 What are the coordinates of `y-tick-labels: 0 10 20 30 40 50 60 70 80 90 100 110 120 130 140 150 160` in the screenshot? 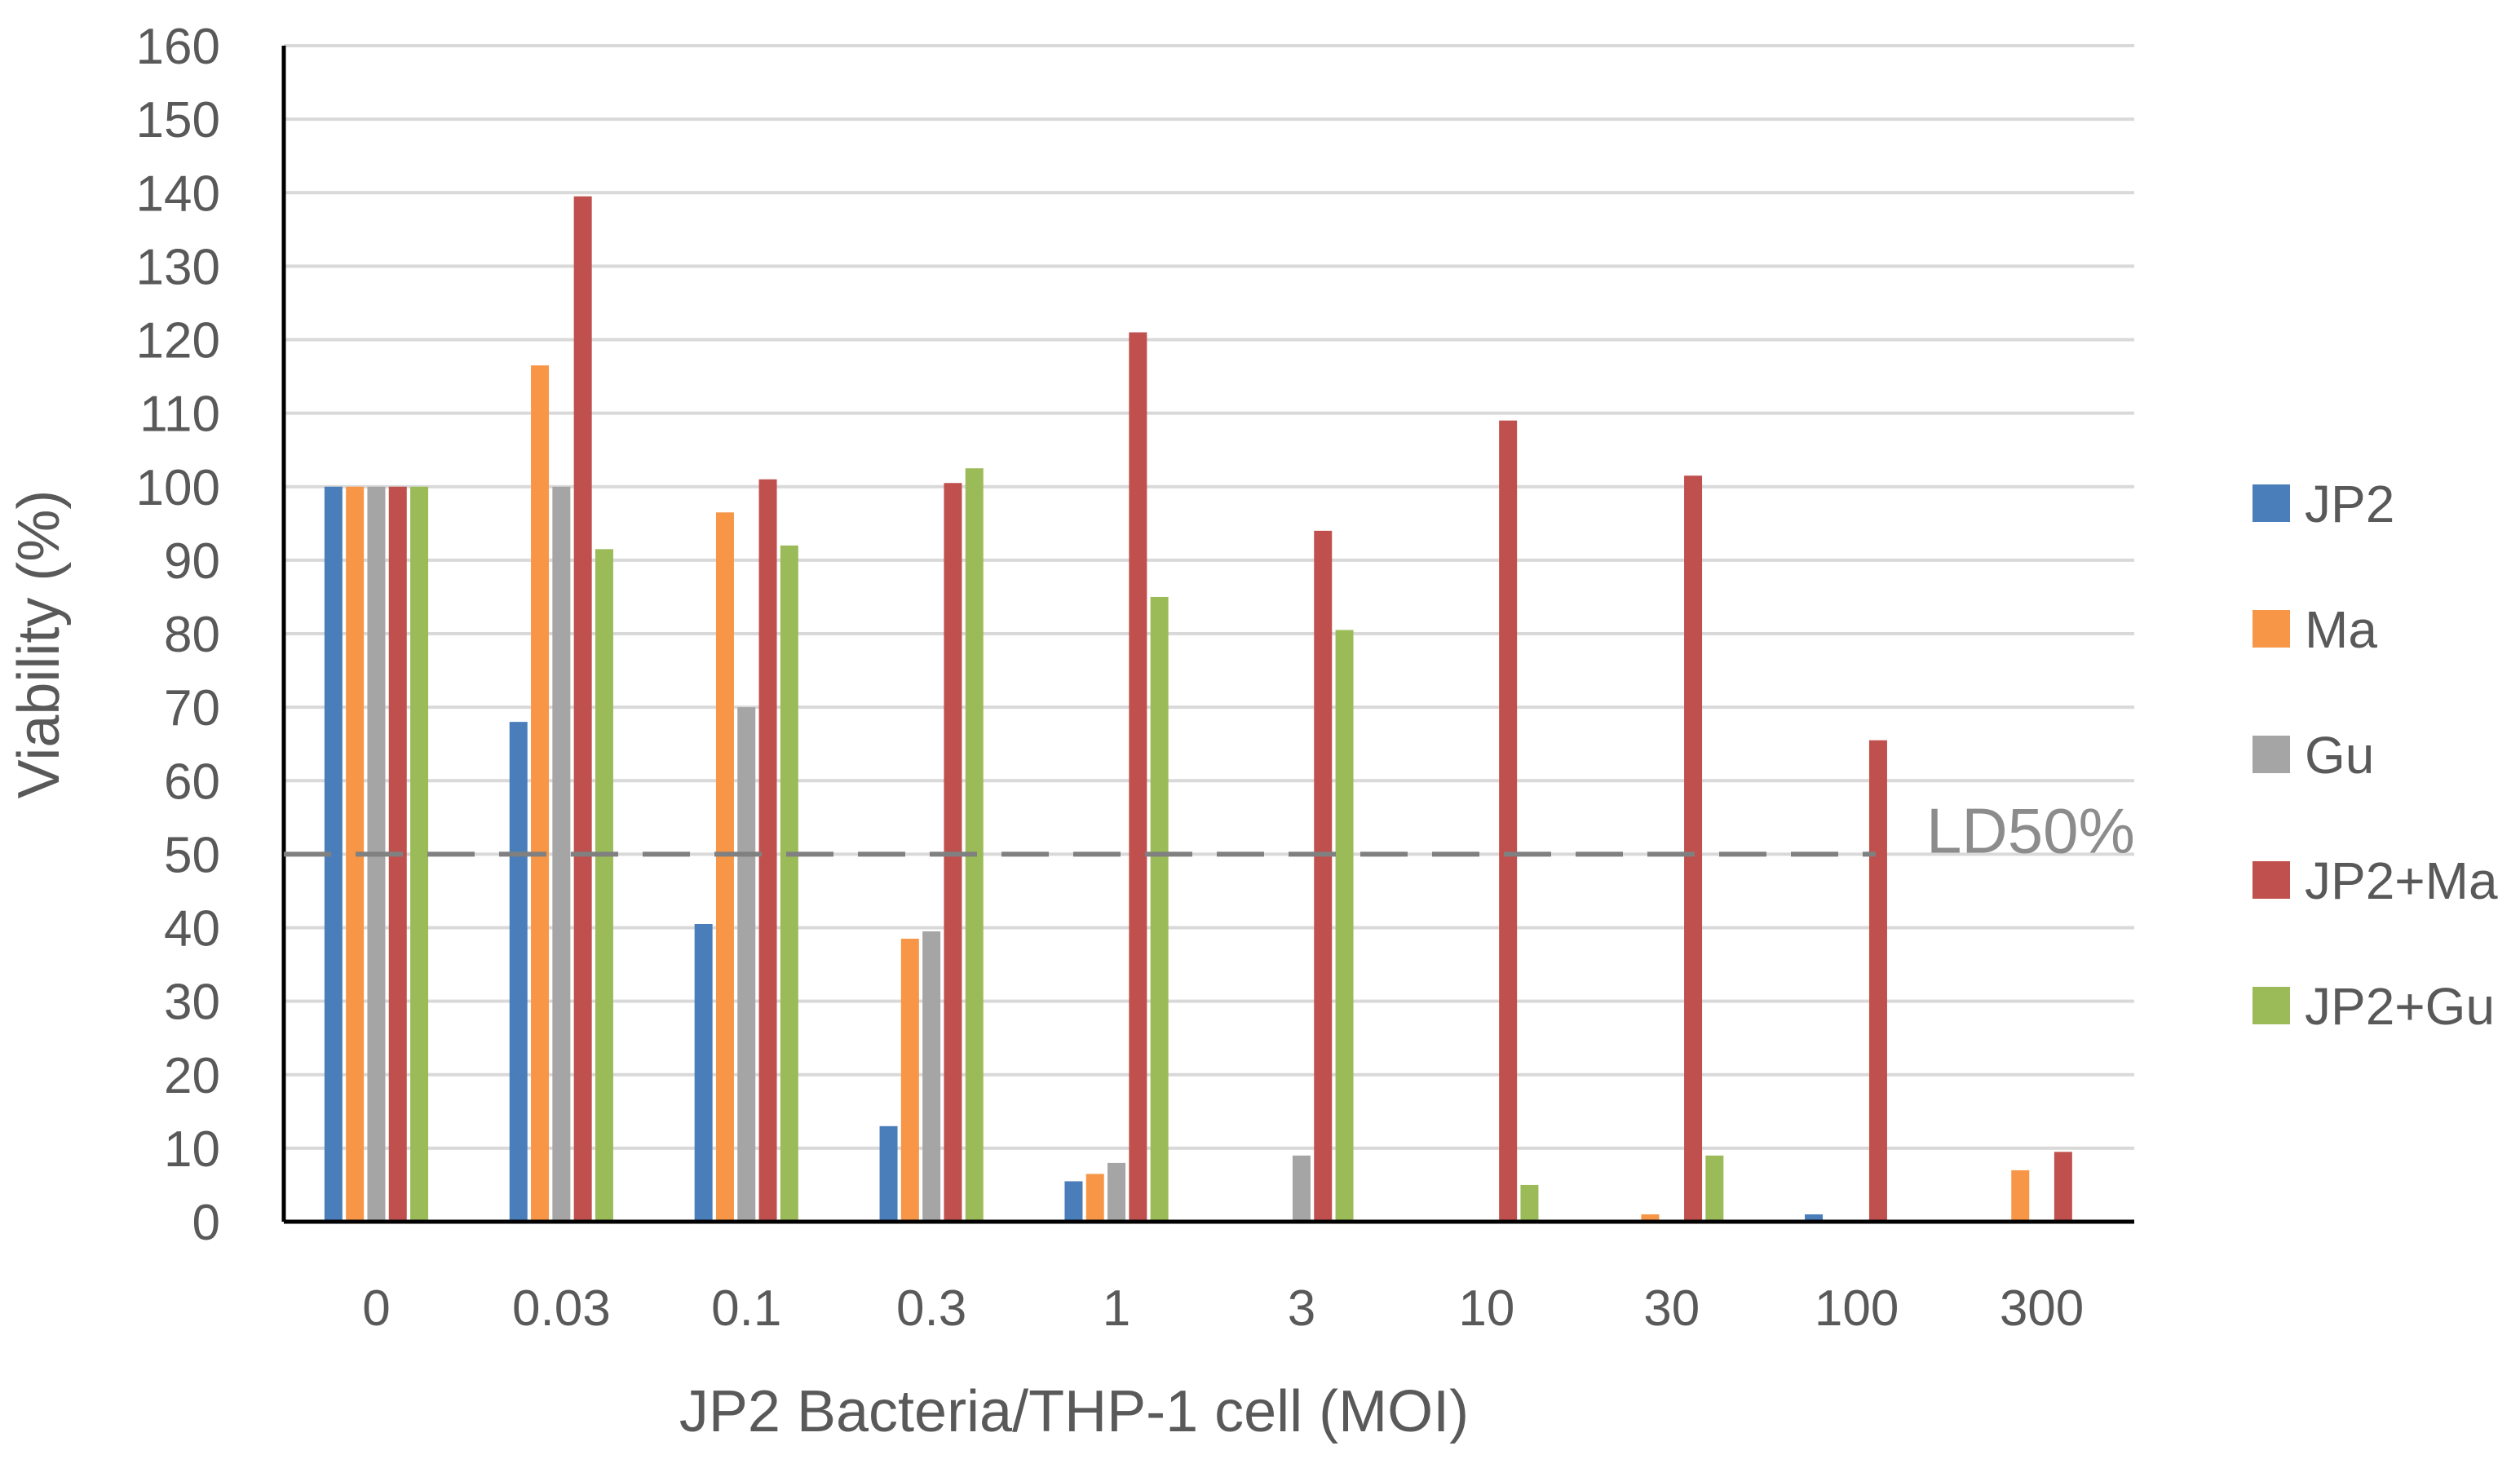 It's located at (178, 635).